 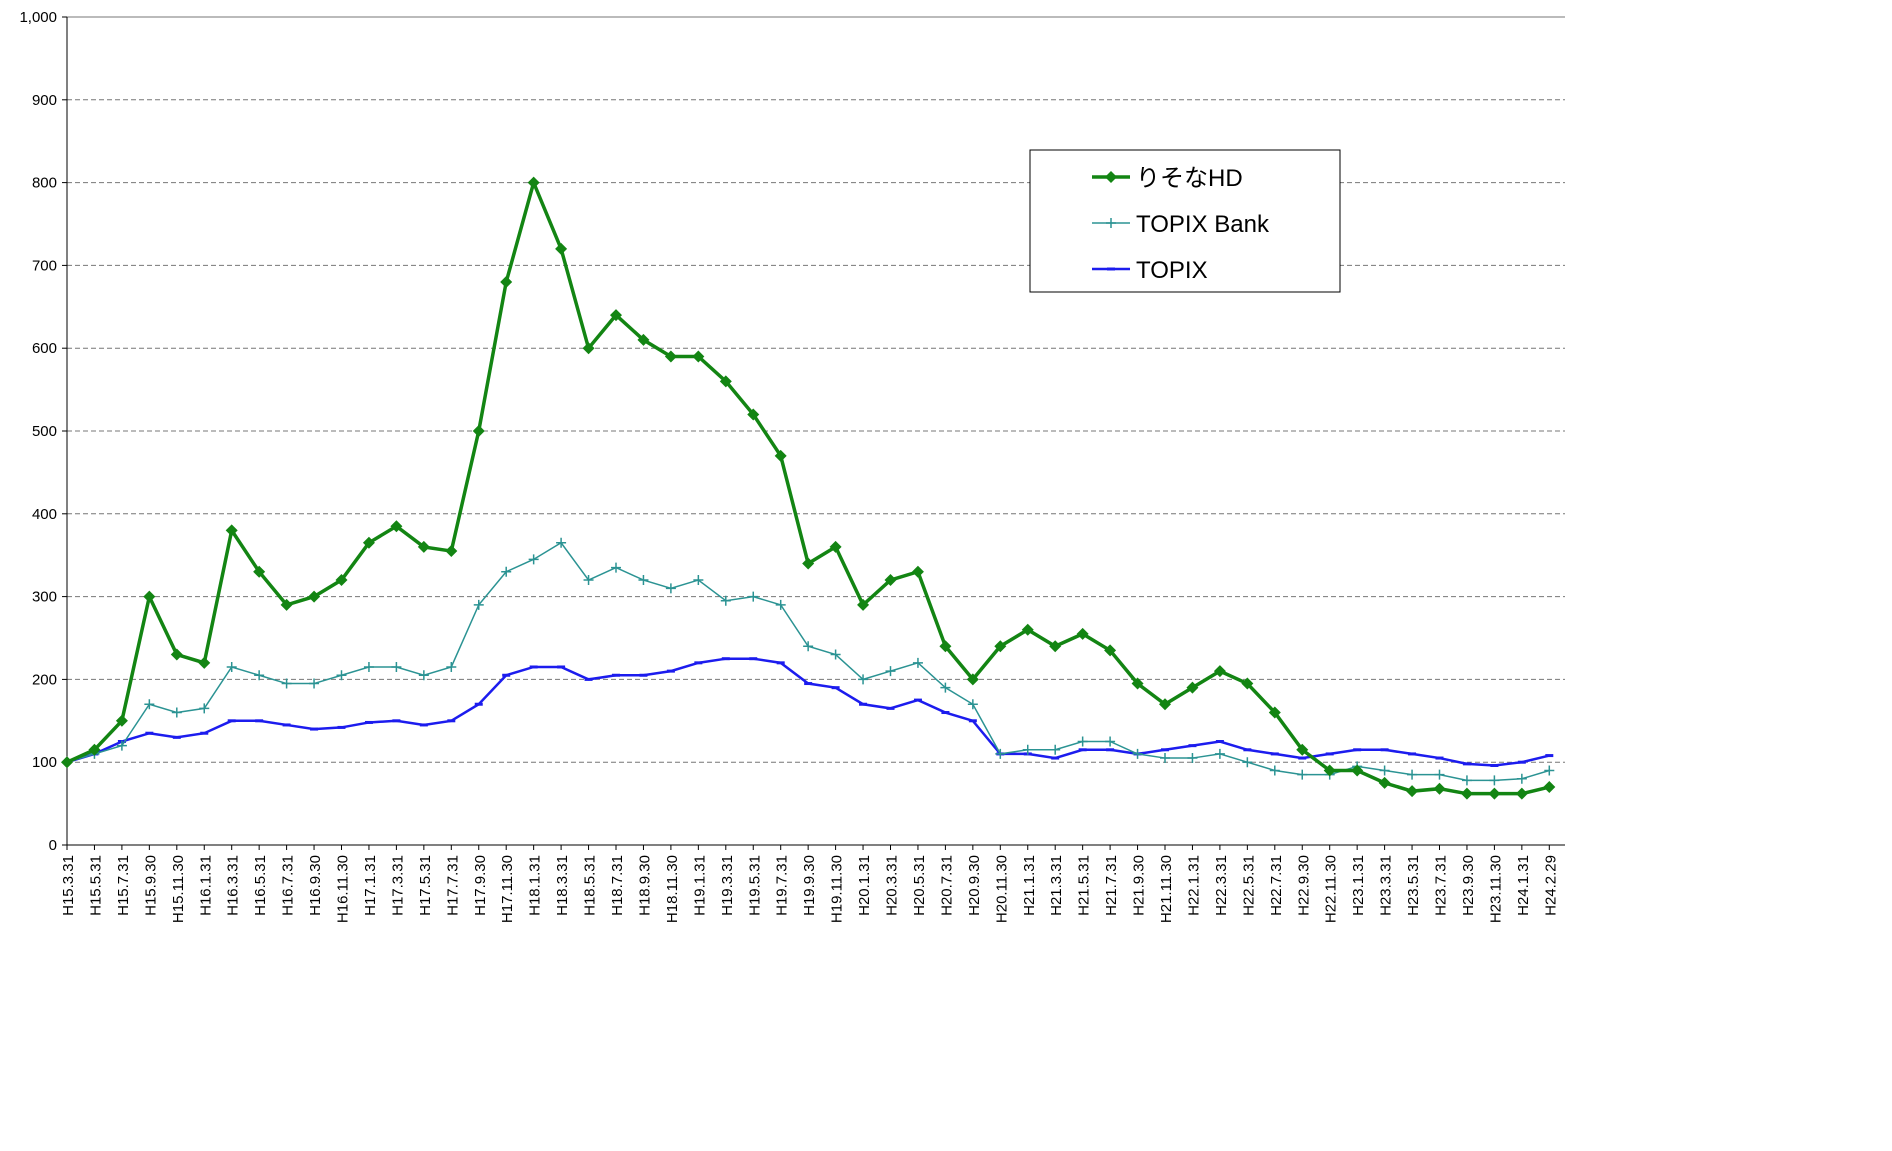 I want to click on x-tick-label: H19.1.31, so click(x=699, y=885).